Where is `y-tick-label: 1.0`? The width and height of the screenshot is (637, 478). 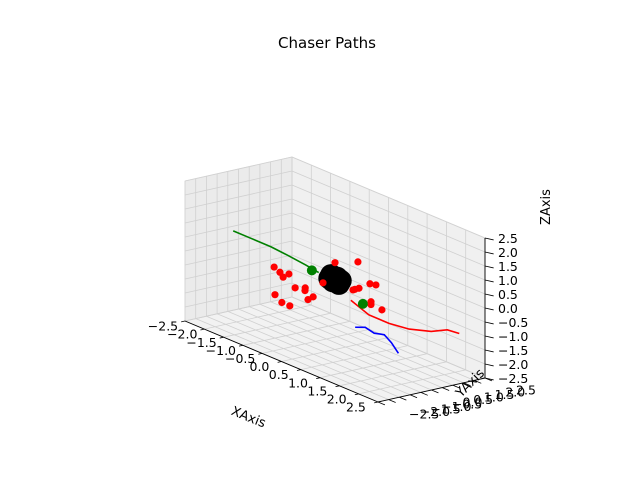
y-tick-label: 1.0 is located at coordinates (494, 397).